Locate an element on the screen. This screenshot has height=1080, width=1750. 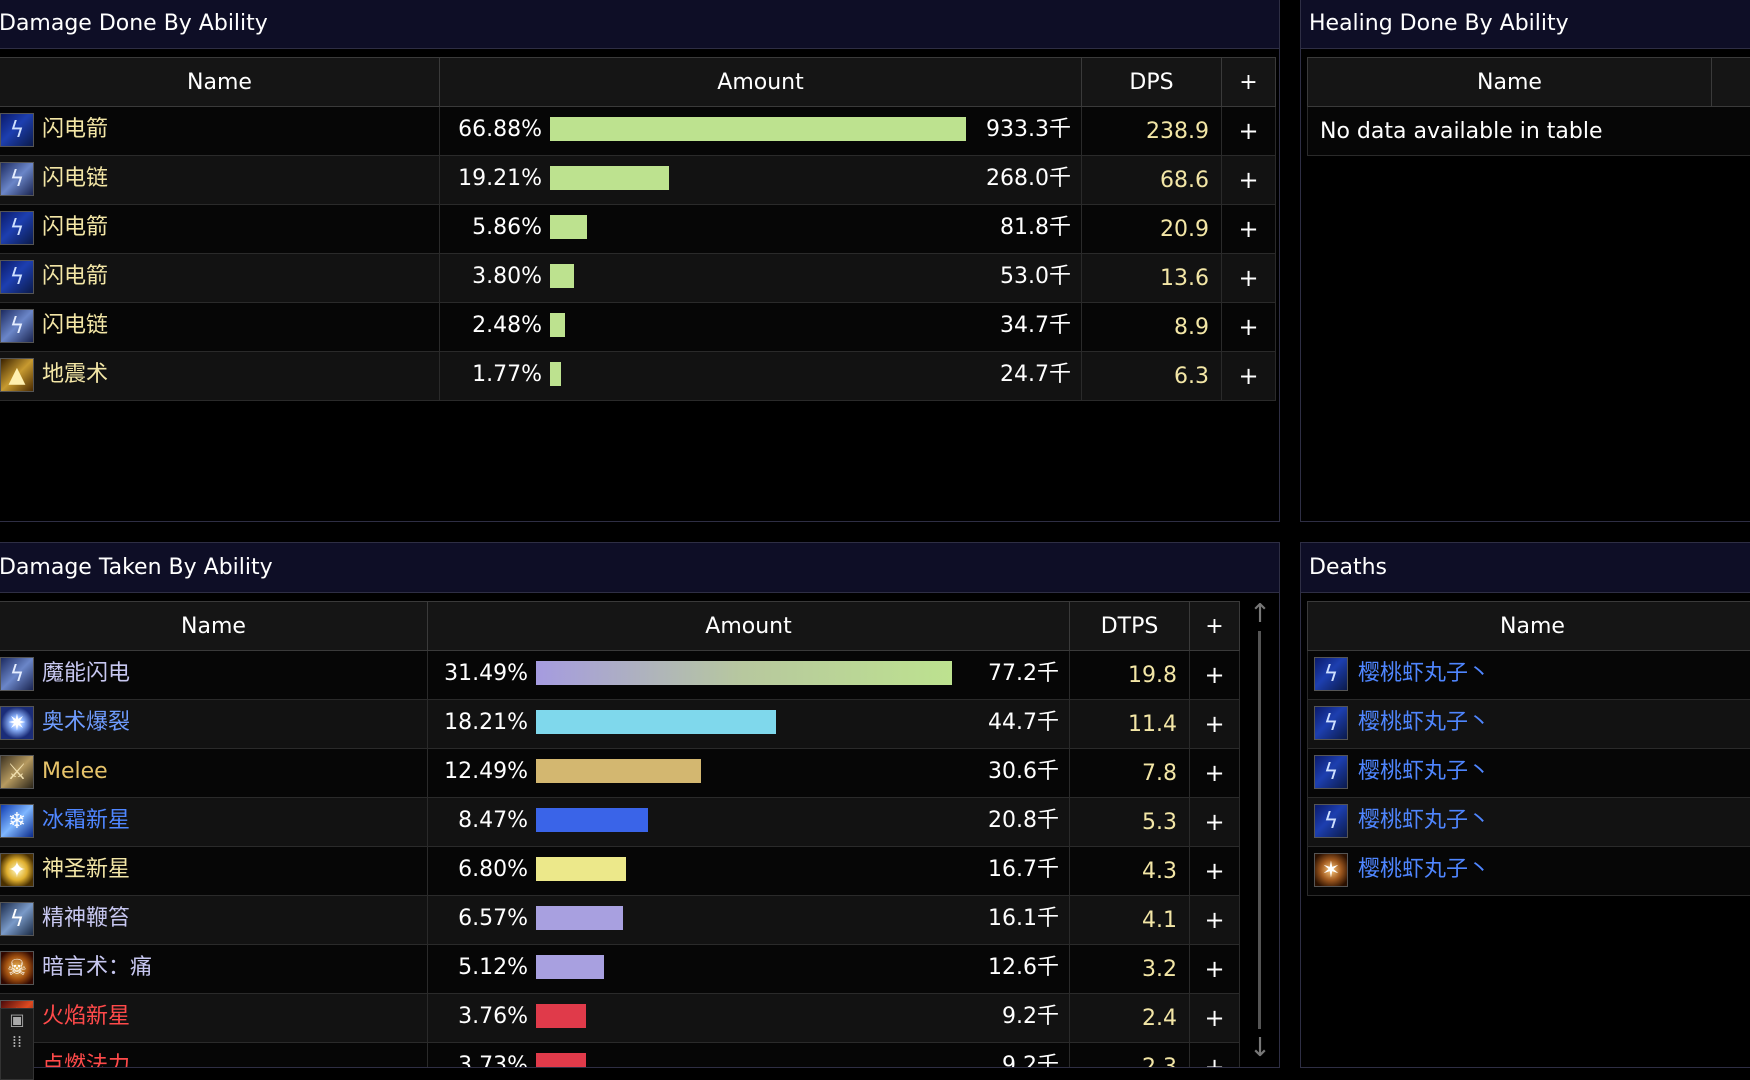
side-widget: ▣ ⁞⁞ is located at coordinates (17, 1044).